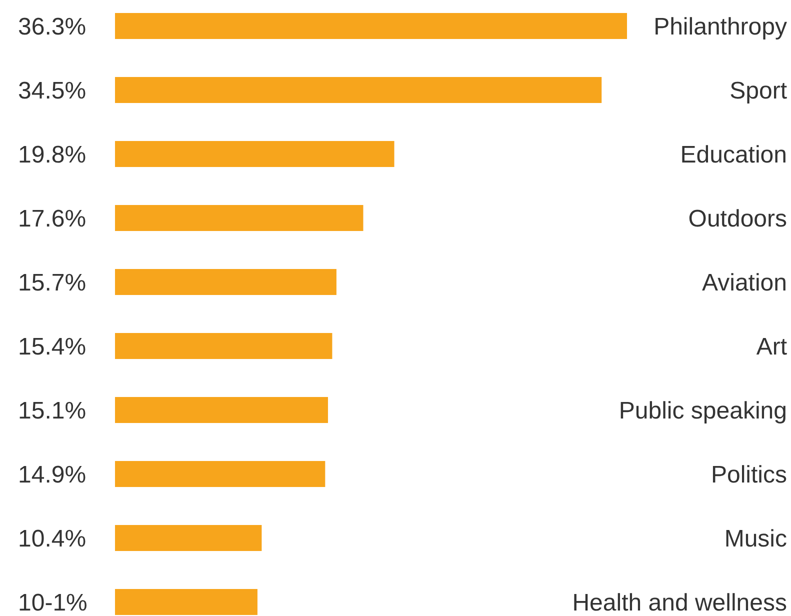  I want to click on y-tick-label: Outdoors, so click(737, 218).